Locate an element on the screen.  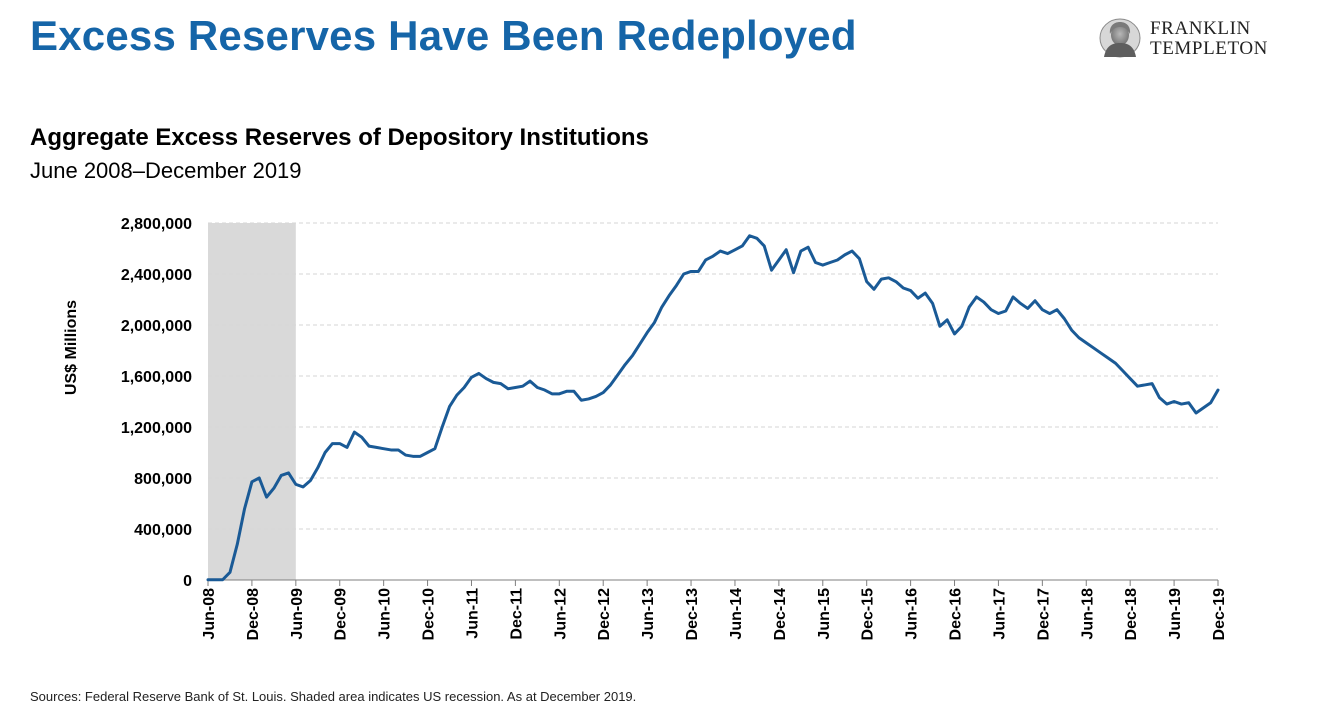
benjamin-franklin-portrait-icon is located at coordinates (1120, 38).